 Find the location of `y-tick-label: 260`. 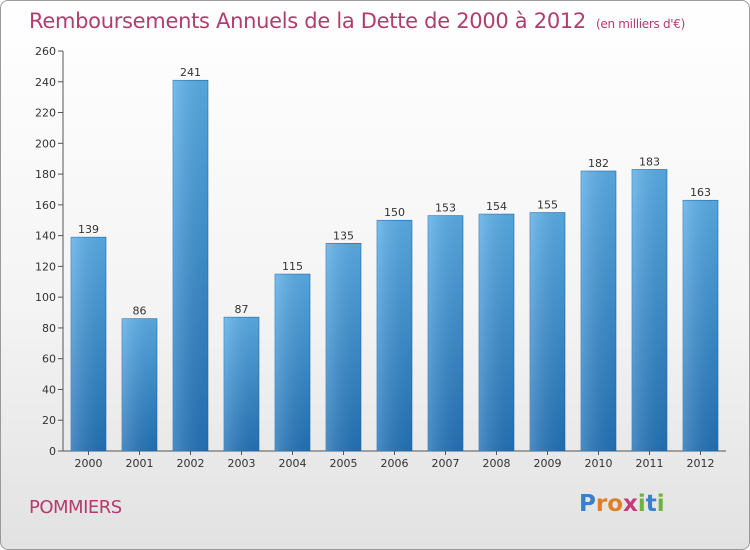

y-tick-label: 260 is located at coordinates (45, 51).